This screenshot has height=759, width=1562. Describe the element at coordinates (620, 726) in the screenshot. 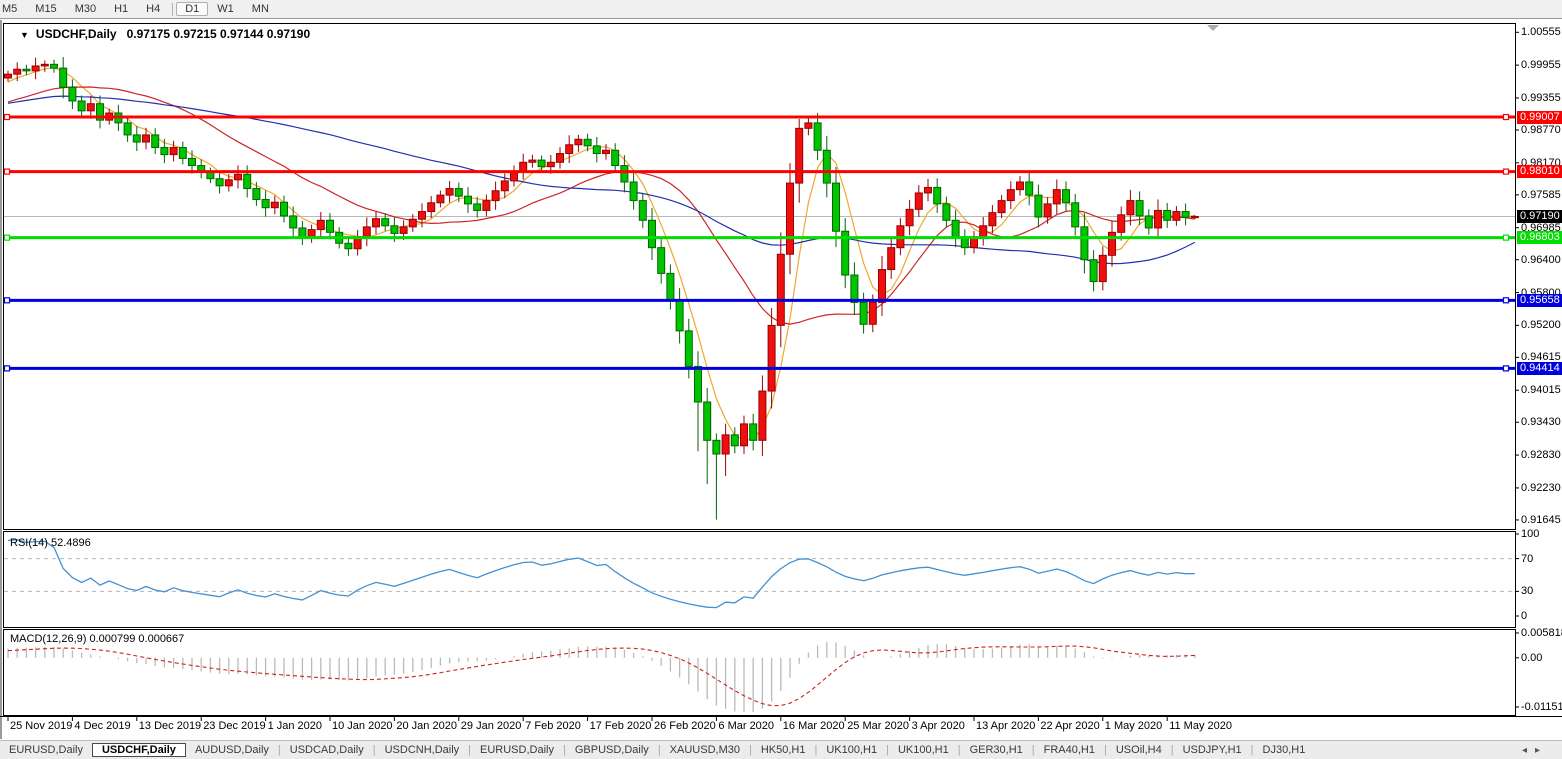

I see `date-tick-label: 17 Feb 2020` at that location.